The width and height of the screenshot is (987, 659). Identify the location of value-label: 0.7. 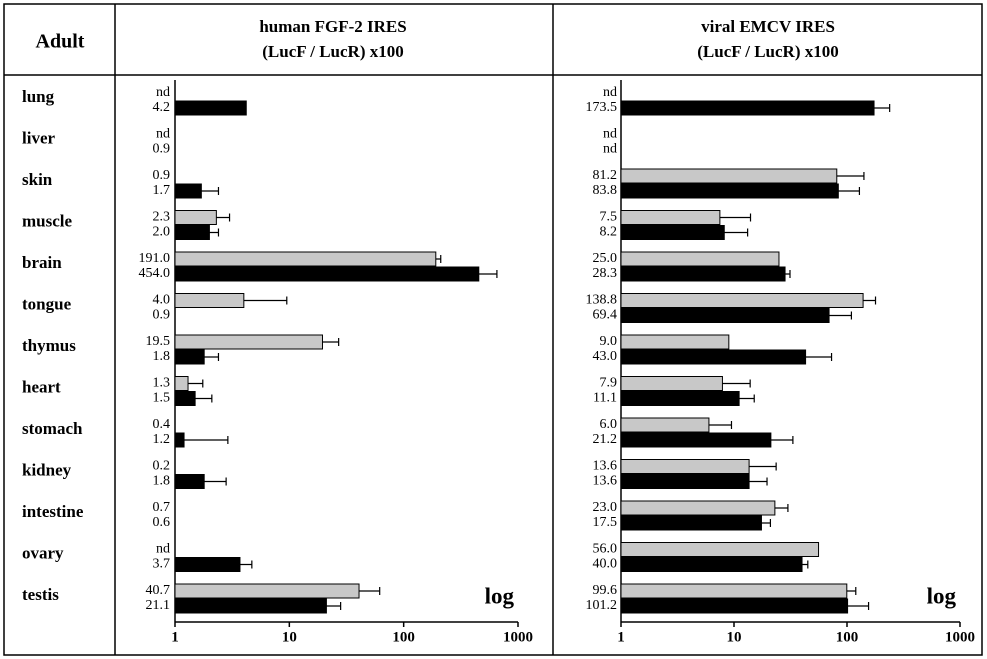
(162, 507).